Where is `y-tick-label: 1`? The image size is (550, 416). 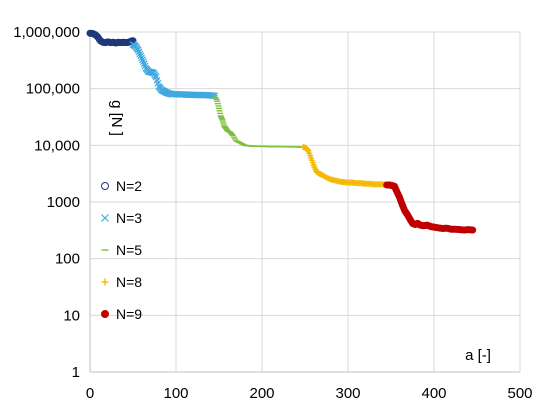
y-tick-label: 1 is located at coordinates (76, 372).